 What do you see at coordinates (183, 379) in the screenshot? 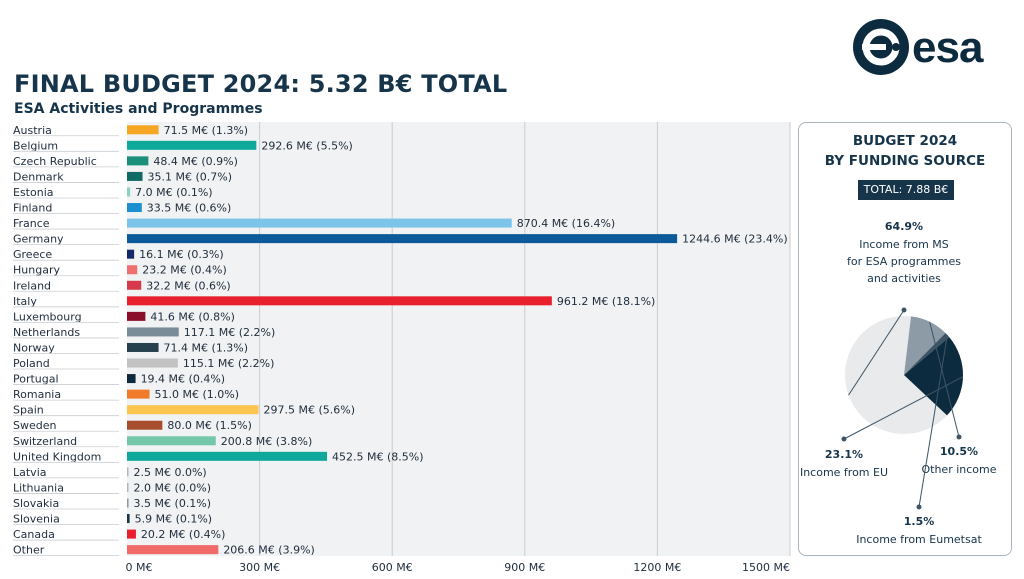
I see `data-label: 19.4 M€ (0.4%)` at bounding box center [183, 379].